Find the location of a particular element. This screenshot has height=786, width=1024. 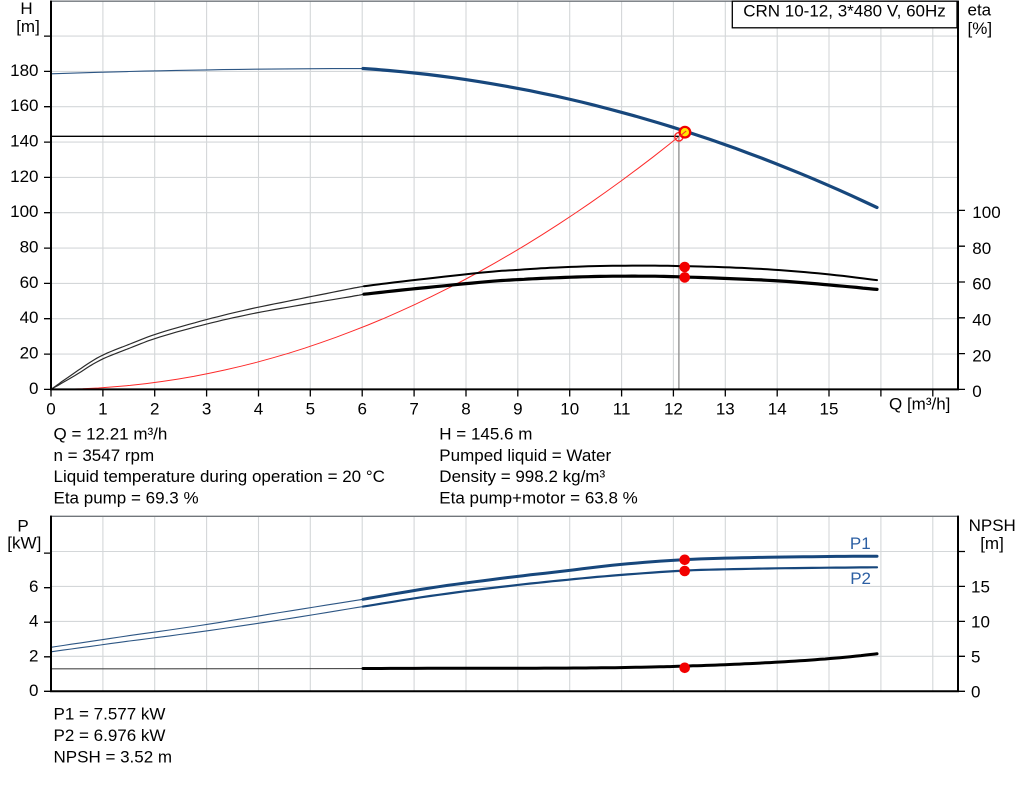

svg-text: CRN 10-12, 3*480 V, 60Hz is located at coordinates (844, 10).